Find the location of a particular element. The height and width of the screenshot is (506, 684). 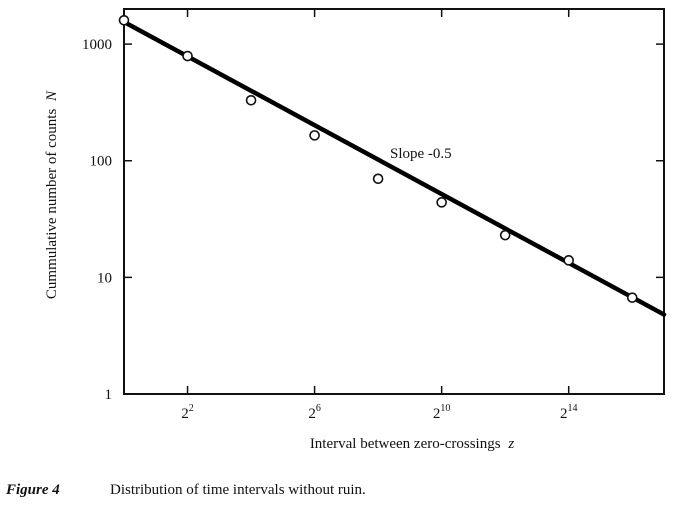

y-tick-labels: 1 10 100 1000 is located at coordinates (97, 220).